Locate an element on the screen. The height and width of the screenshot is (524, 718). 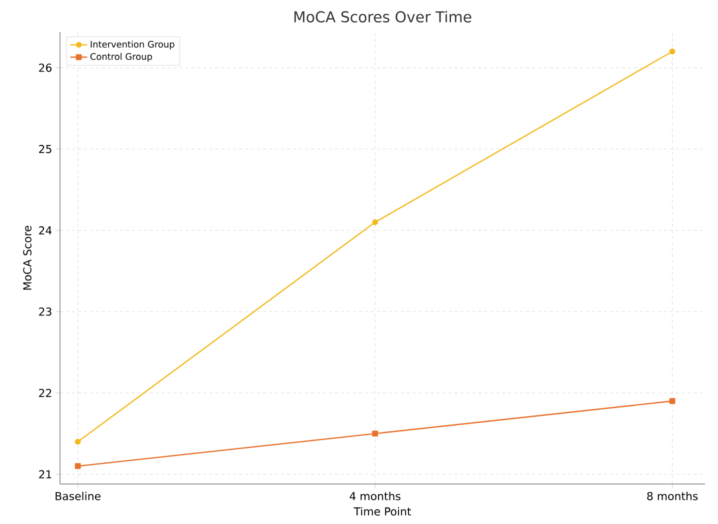
y-tick-label: 25 is located at coordinates (45, 149).